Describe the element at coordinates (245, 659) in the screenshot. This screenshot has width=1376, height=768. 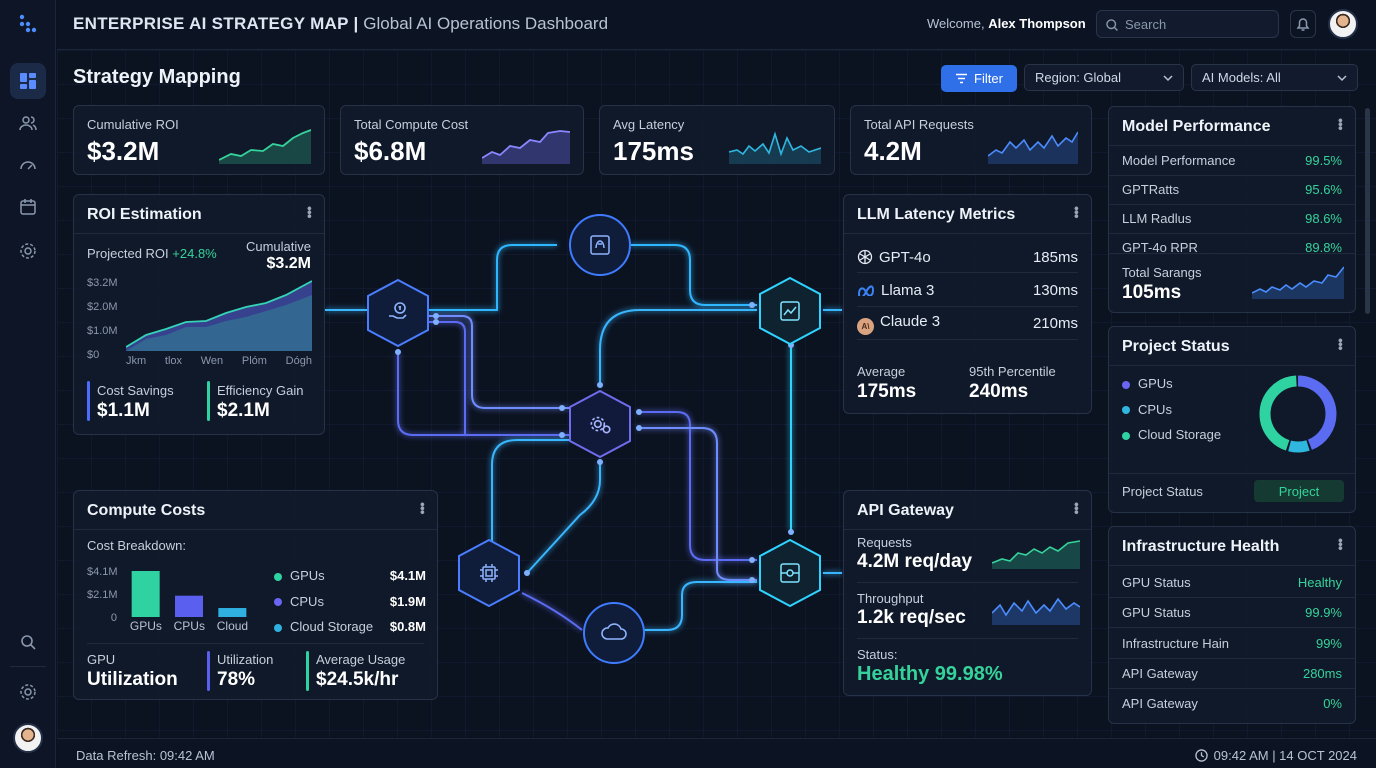
I see `utilization-label: Utilization` at that location.